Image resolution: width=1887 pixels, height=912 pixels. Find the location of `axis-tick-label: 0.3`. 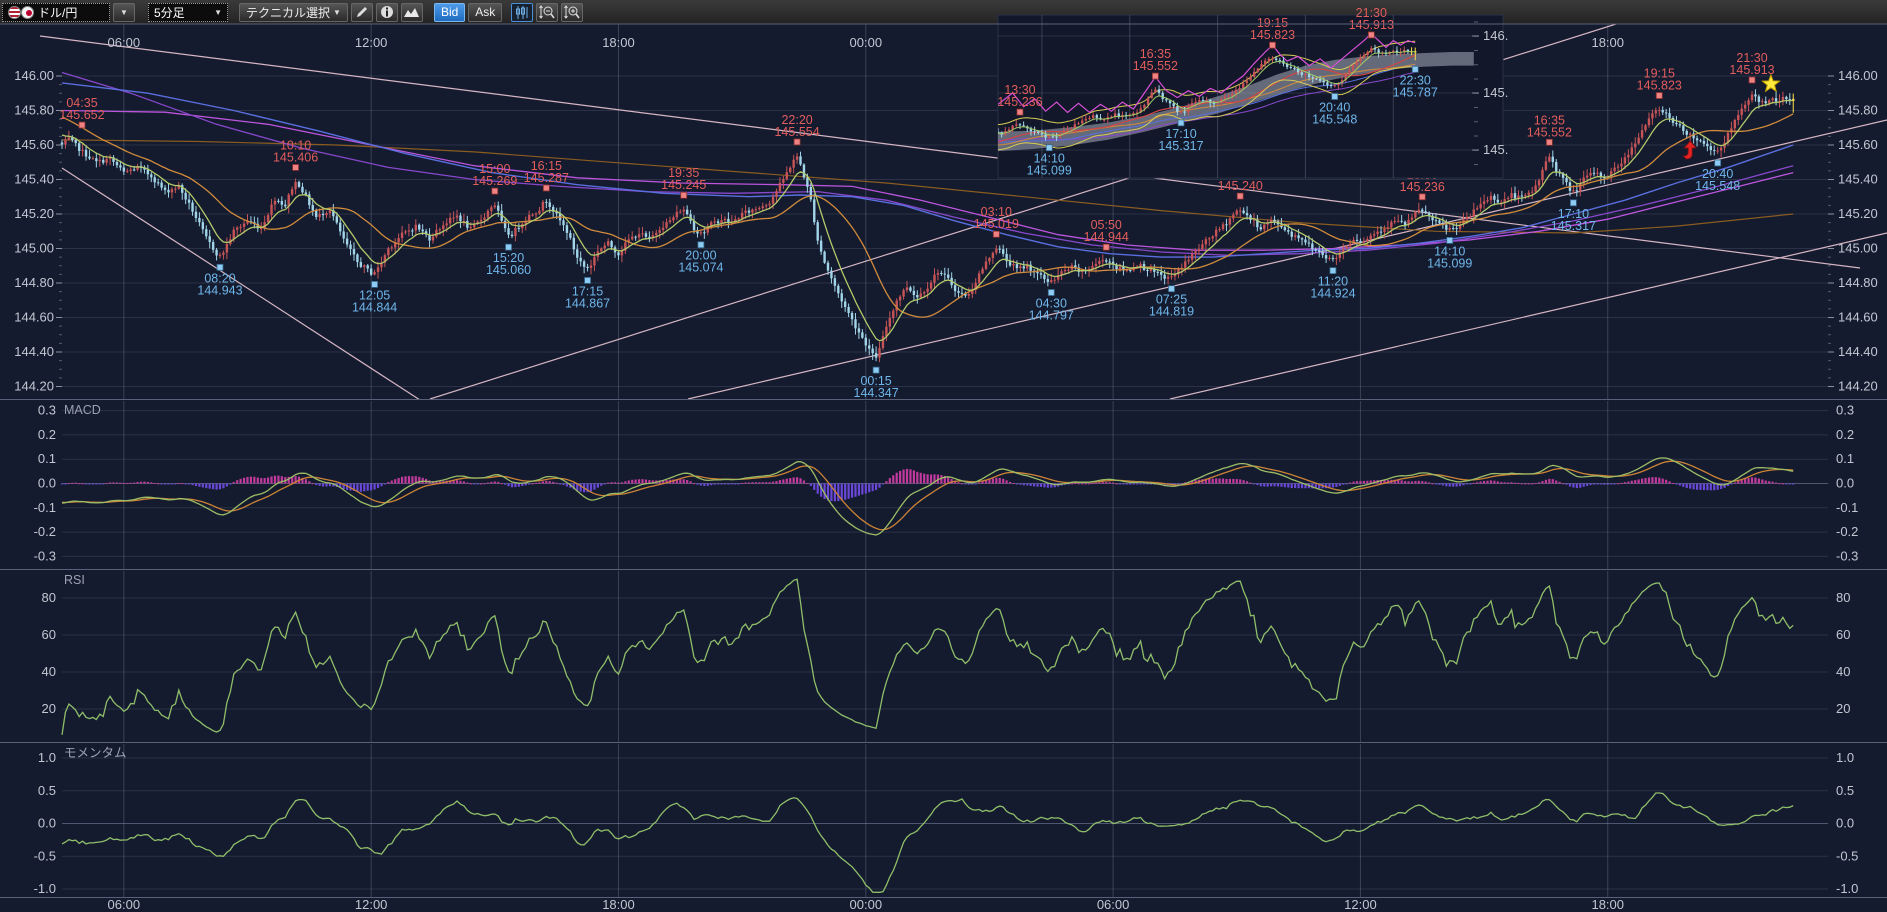

axis-tick-label: 0.3 is located at coordinates (47, 410).